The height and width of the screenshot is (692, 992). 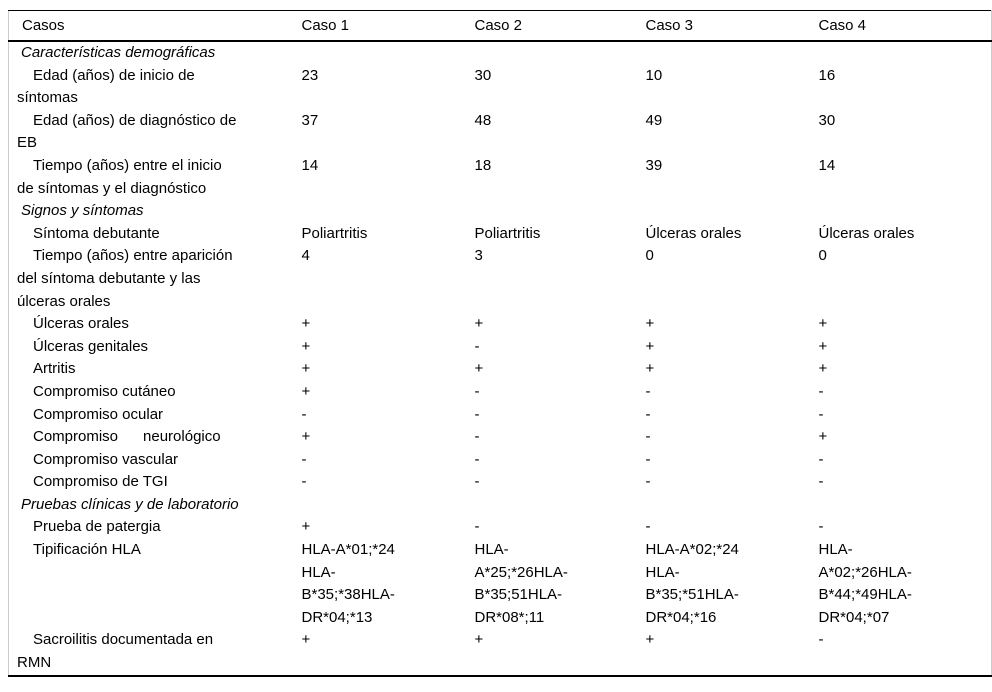 What do you see at coordinates (500, 347) in the screenshot?
I see `table-row: Úlceras genitales + - + +` at bounding box center [500, 347].